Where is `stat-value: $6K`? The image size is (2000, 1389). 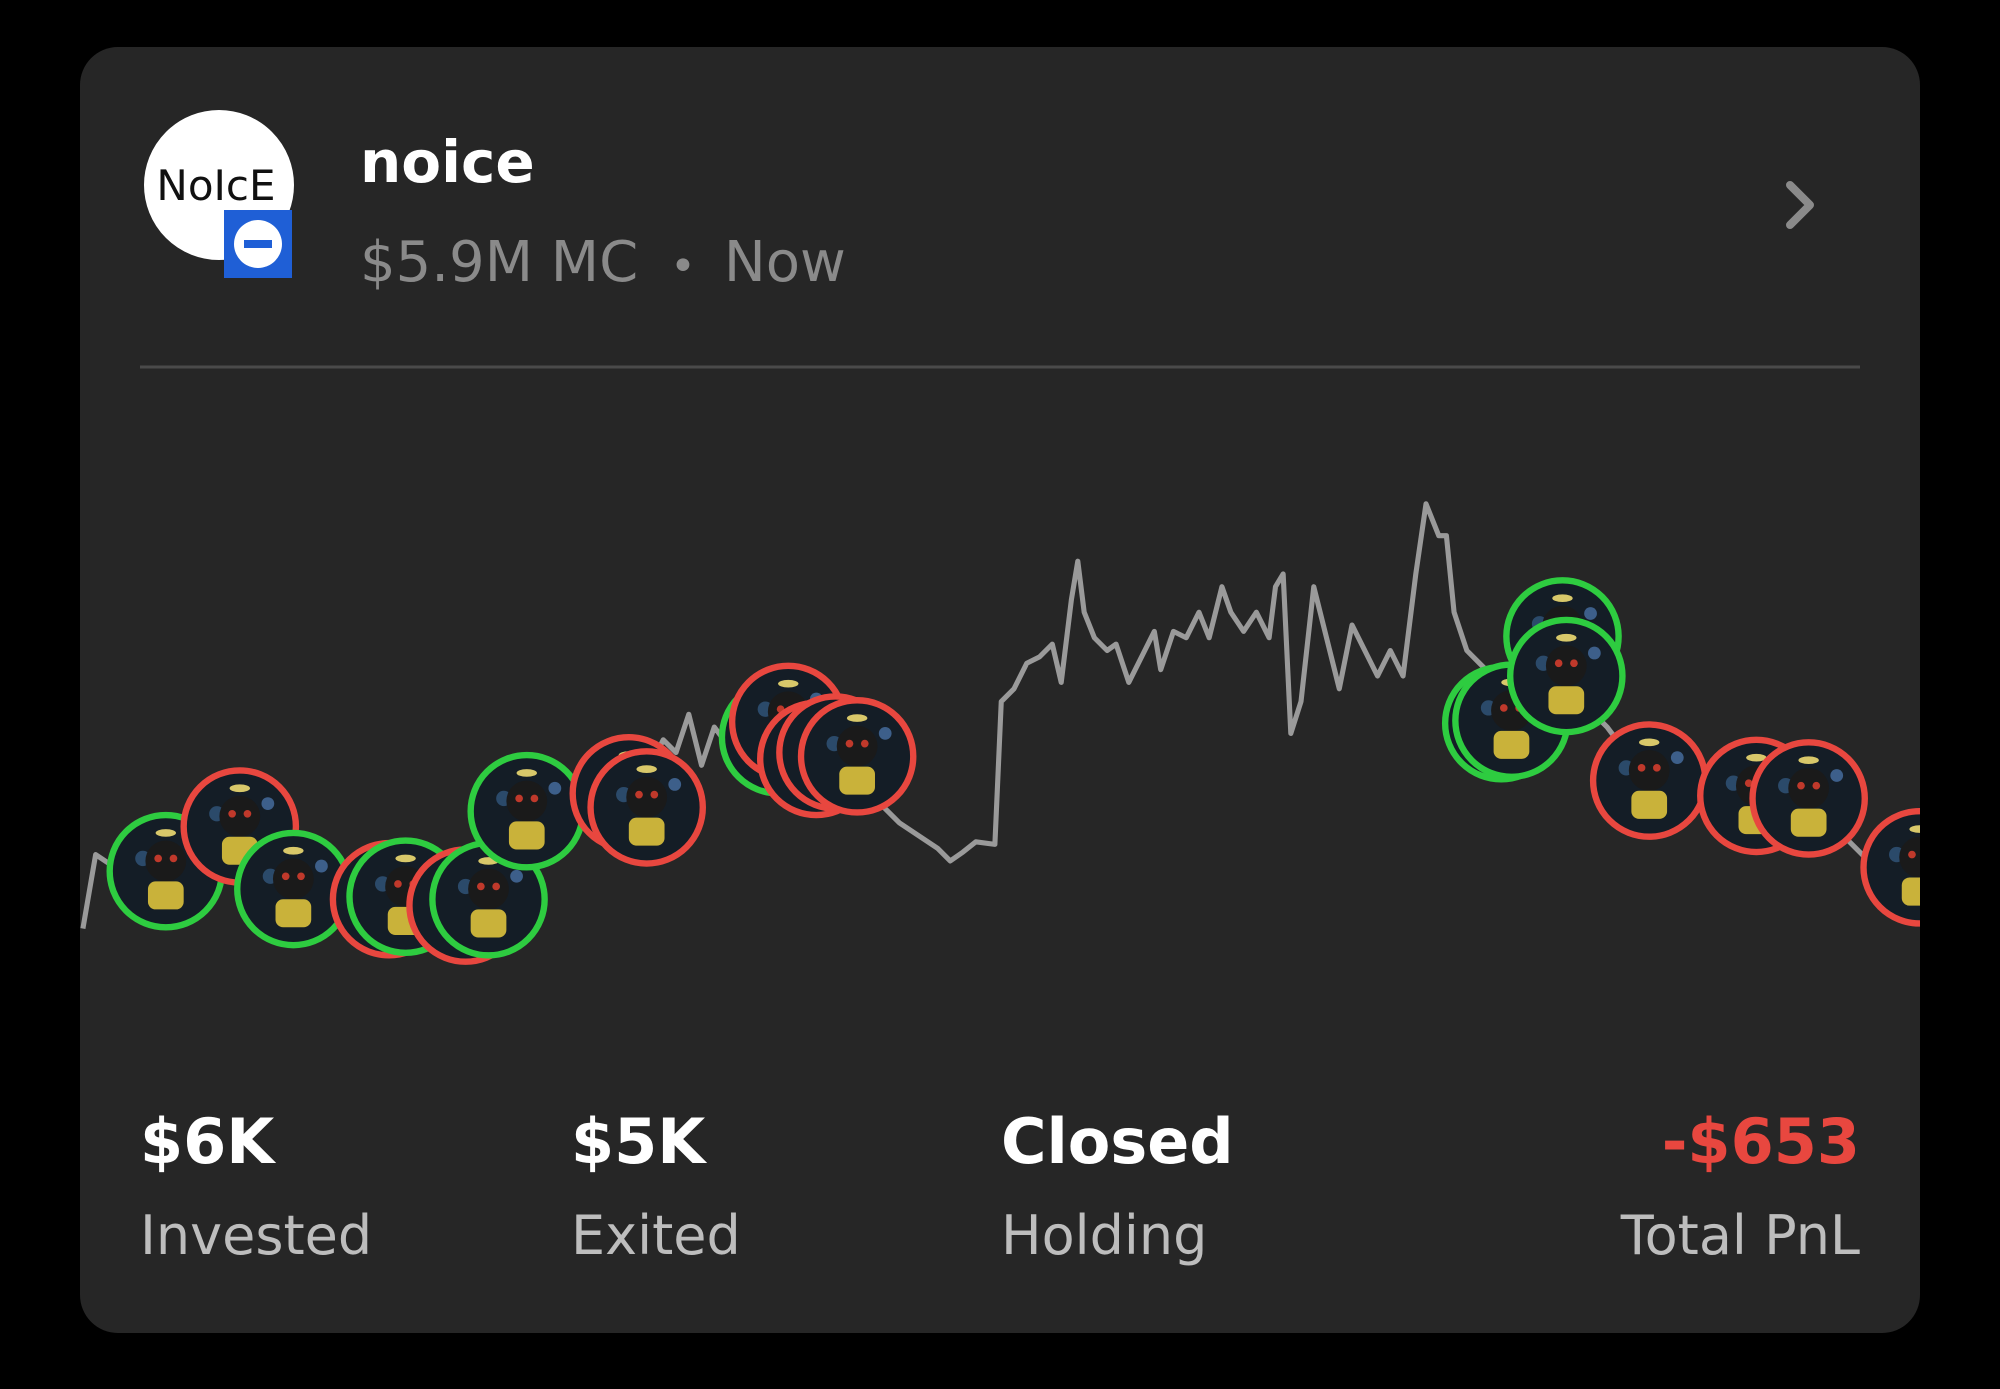
stat-value: $6K is located at coordinates (208, 1141).